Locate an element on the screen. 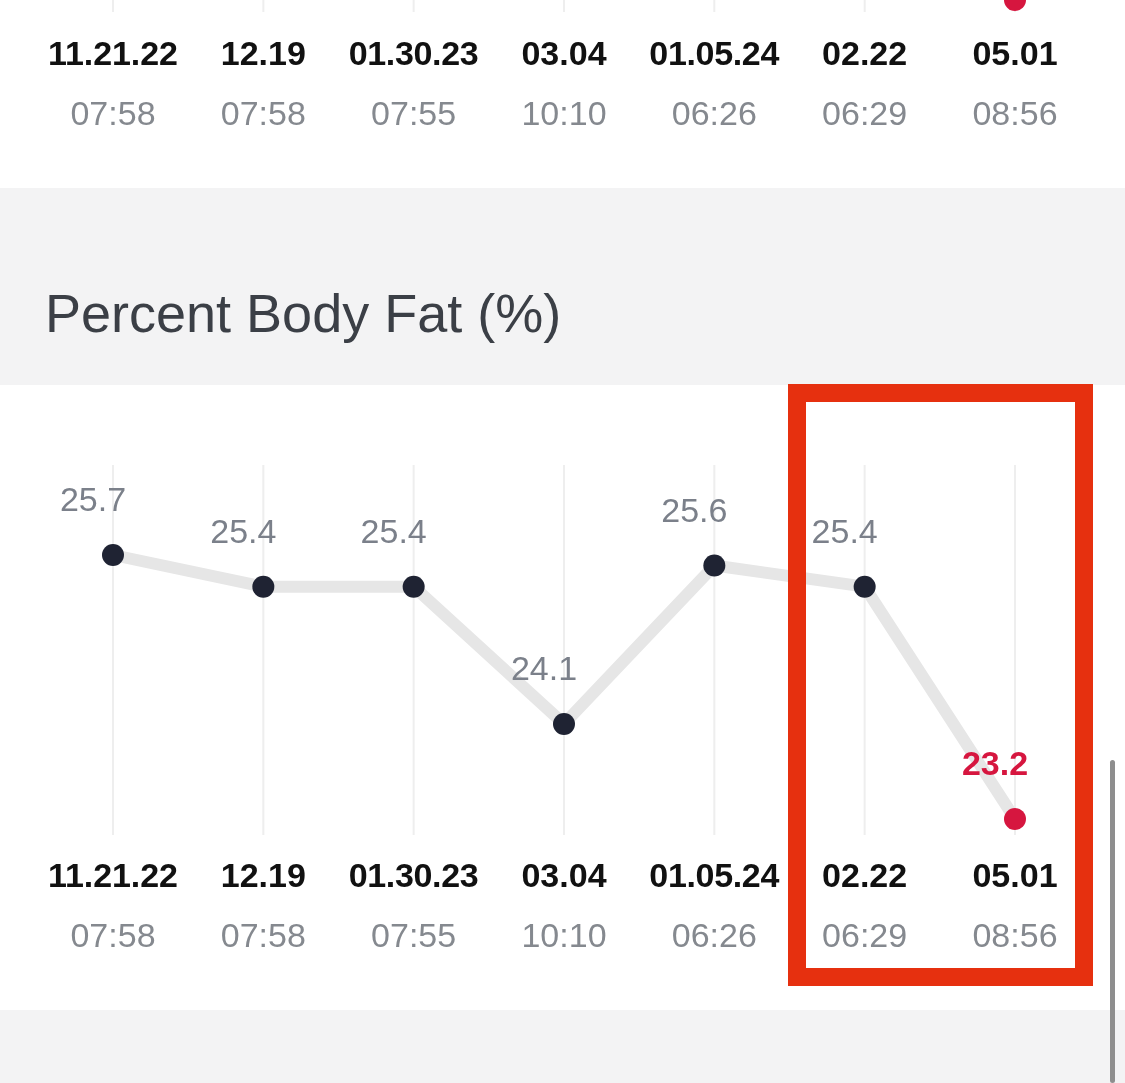 The image size is (1125, 1083). category-label: 12.19 07:58 is located at coordinates (263, 83).